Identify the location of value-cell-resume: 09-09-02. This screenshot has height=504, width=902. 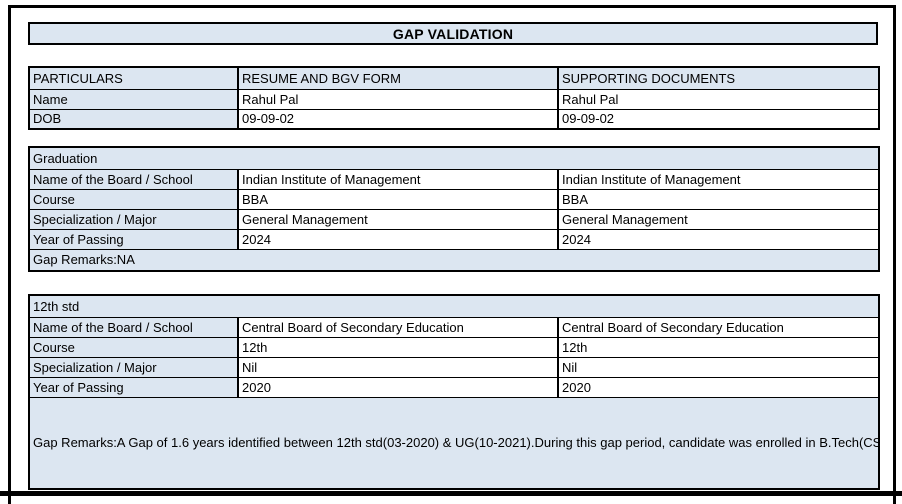
(398, 119).